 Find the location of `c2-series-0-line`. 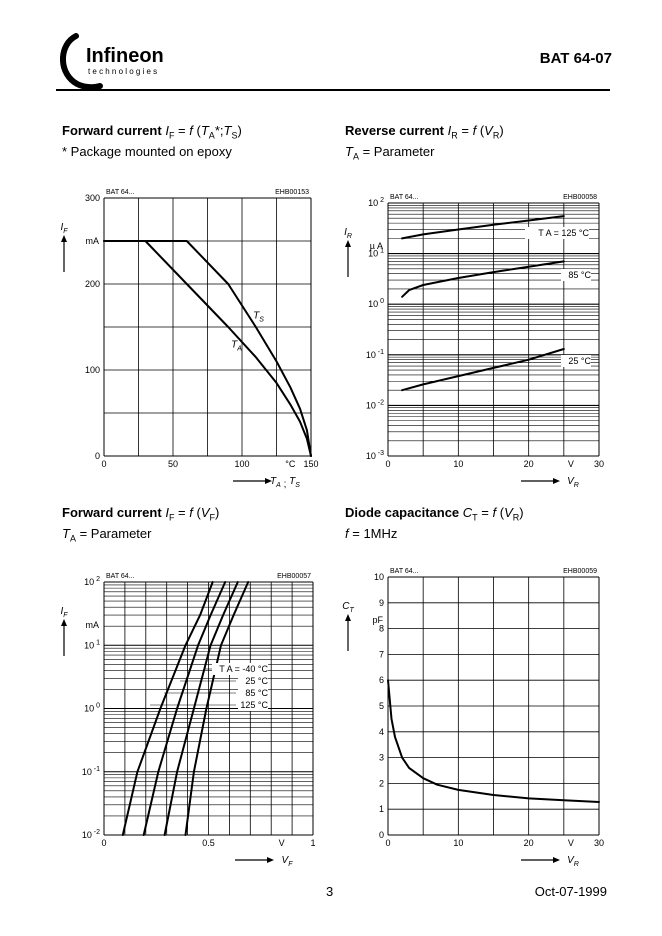

c2-series-0-line is located at coordinates (483, 227).